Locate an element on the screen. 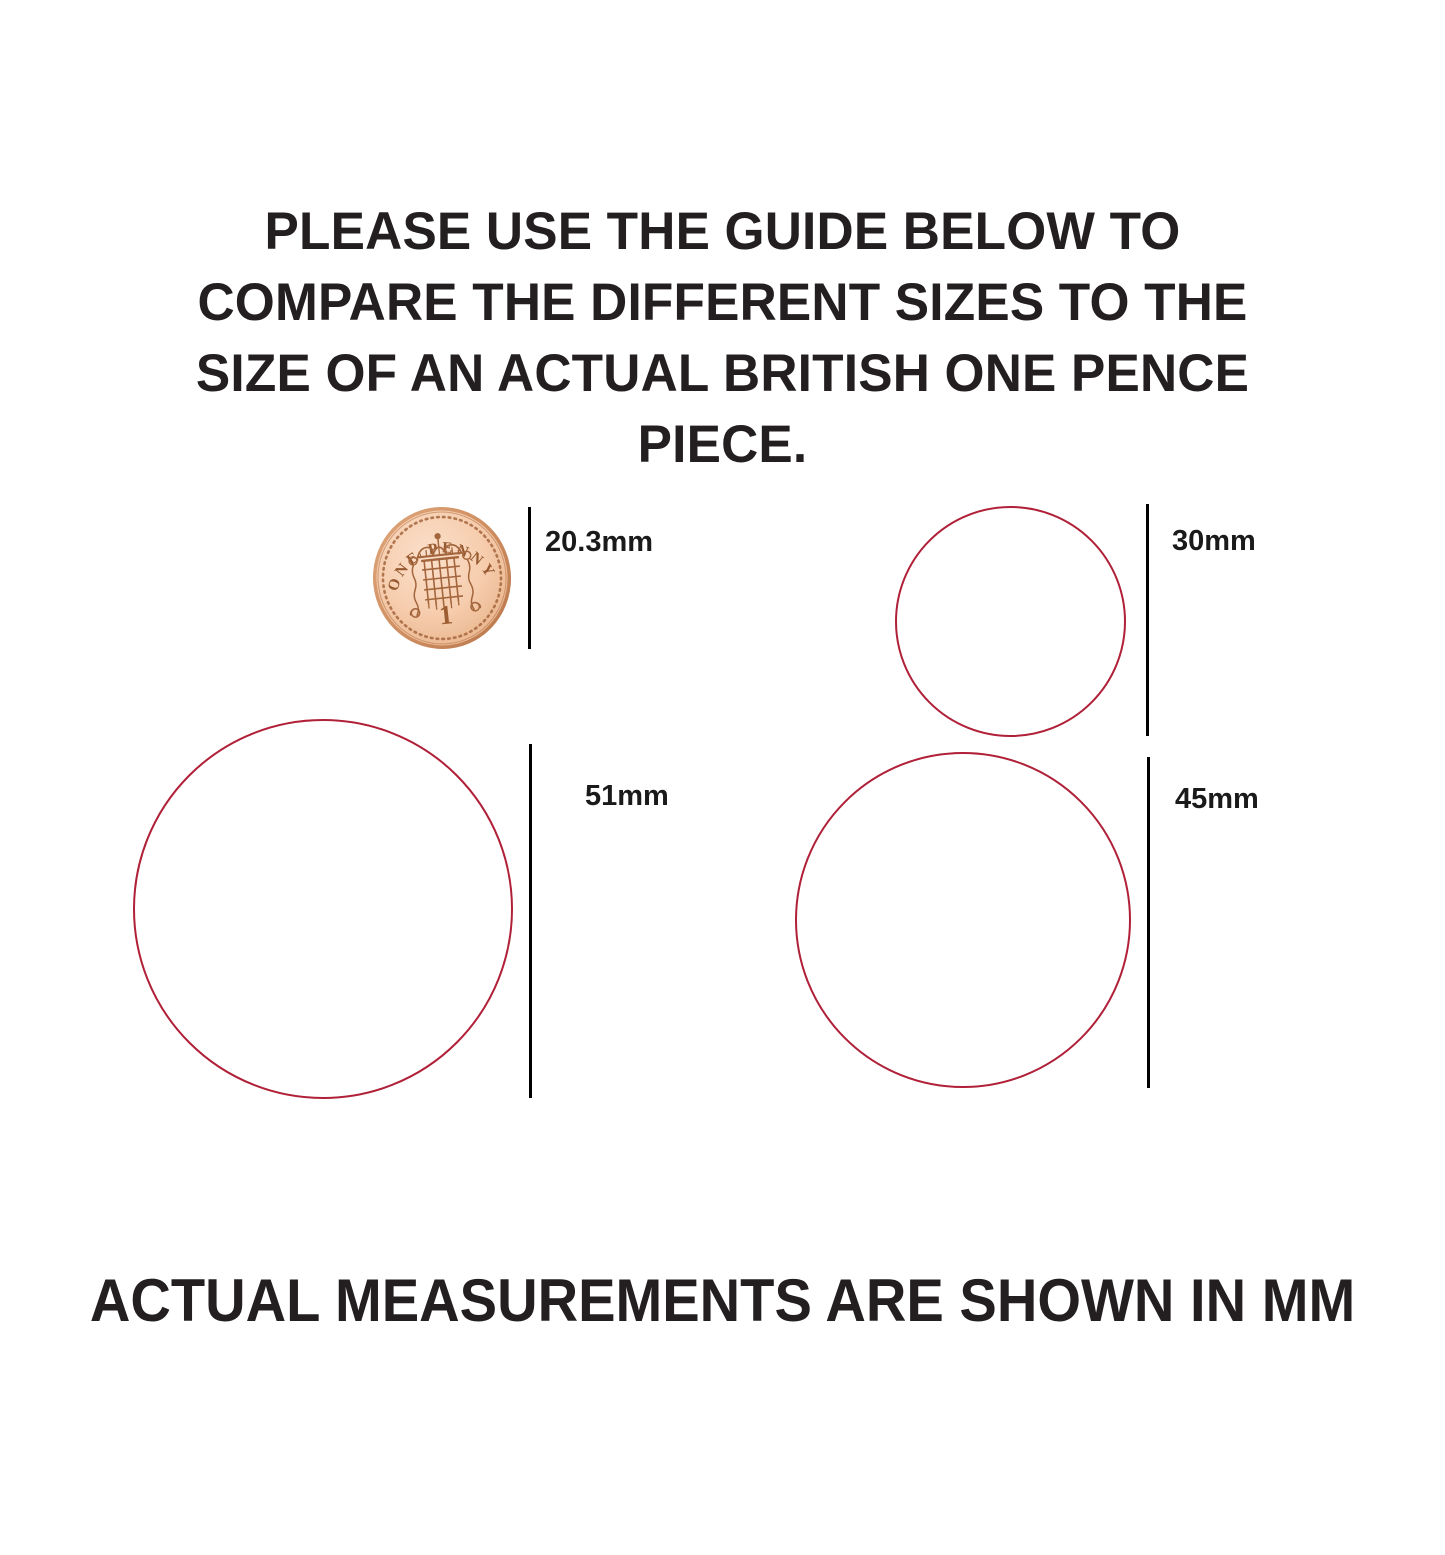  page-title-line-4: PIECE. is located at coordinates (722, 444).